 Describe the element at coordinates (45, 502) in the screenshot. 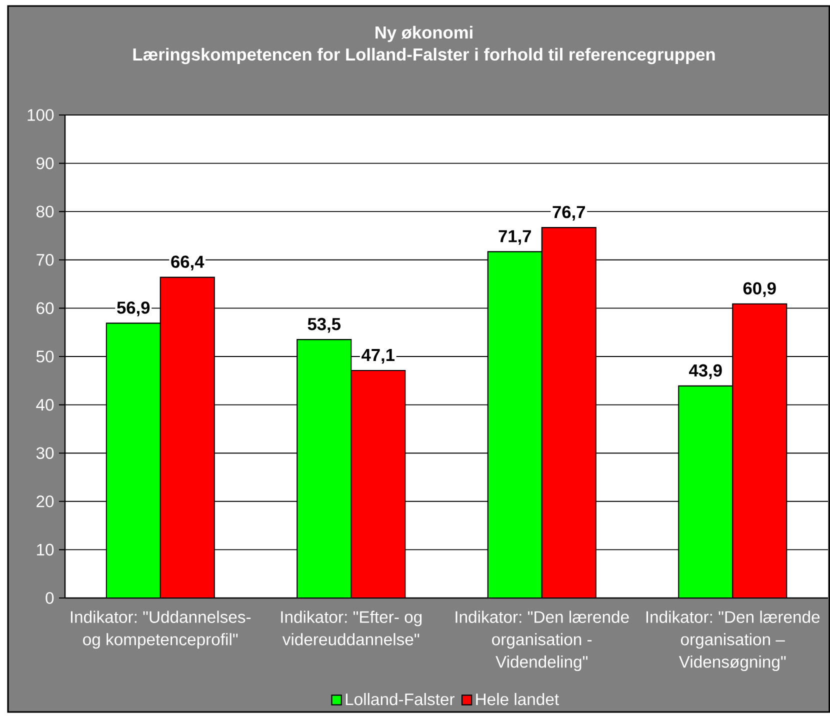

I see `y-tick-label: 20` at that location.